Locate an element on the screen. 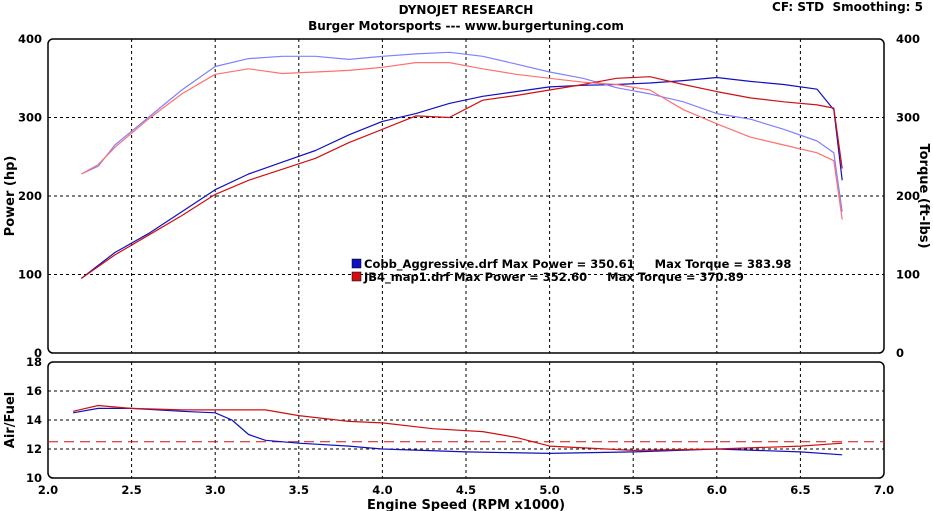 Image resolution: width=933 pixels, height=511 pixels. rpm-tick-label: 6.5 is located at coordinates (800, 490).